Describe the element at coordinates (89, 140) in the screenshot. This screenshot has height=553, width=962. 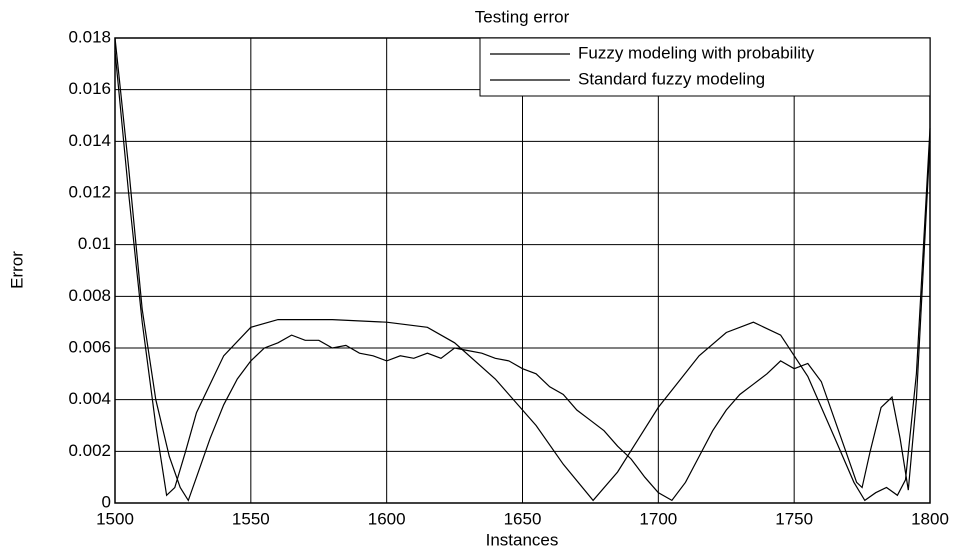
I see `y-tick-label: 0.014` at that location.